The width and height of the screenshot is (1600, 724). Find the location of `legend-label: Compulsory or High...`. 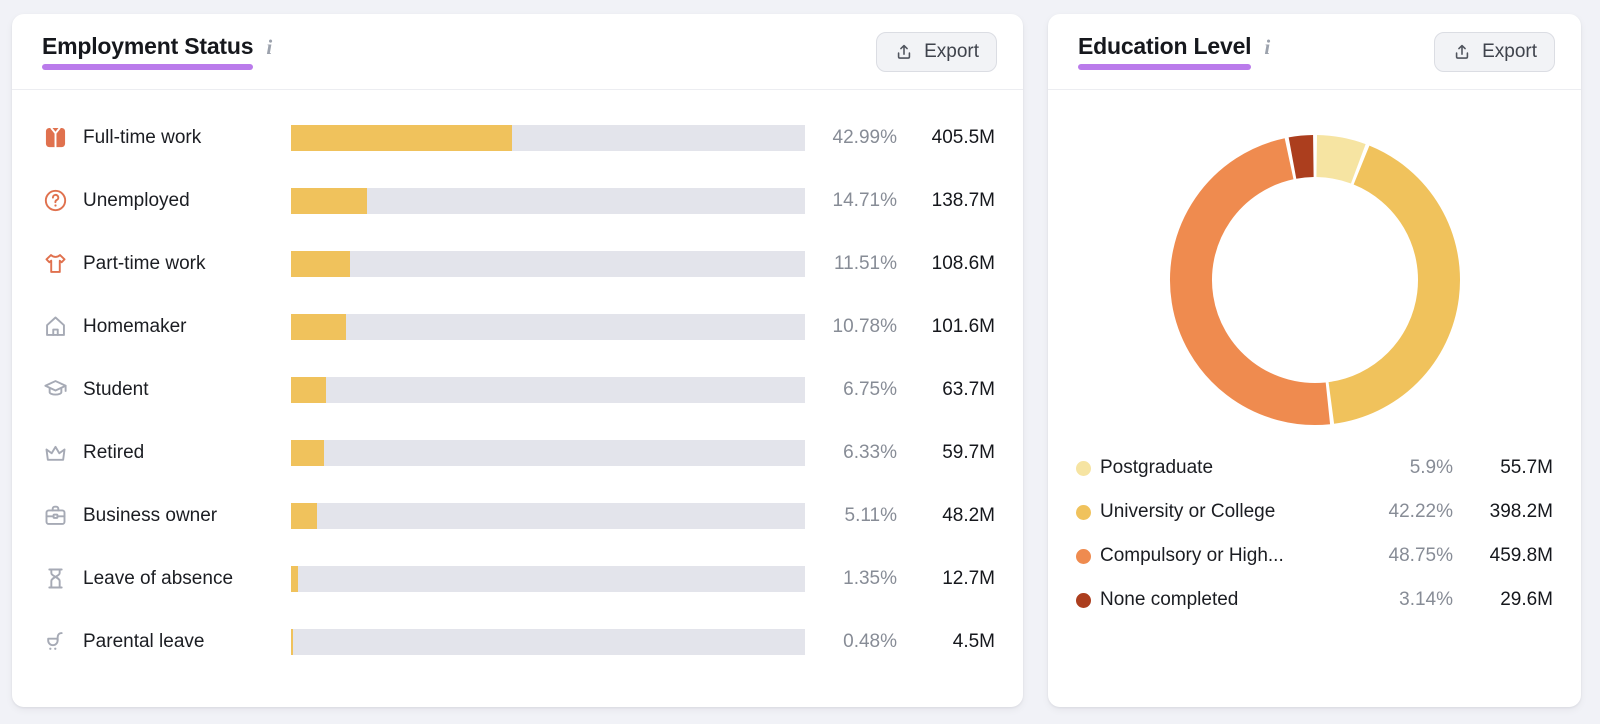

legend-label: Compulsory or High... is located at coordinates (1192, 555).